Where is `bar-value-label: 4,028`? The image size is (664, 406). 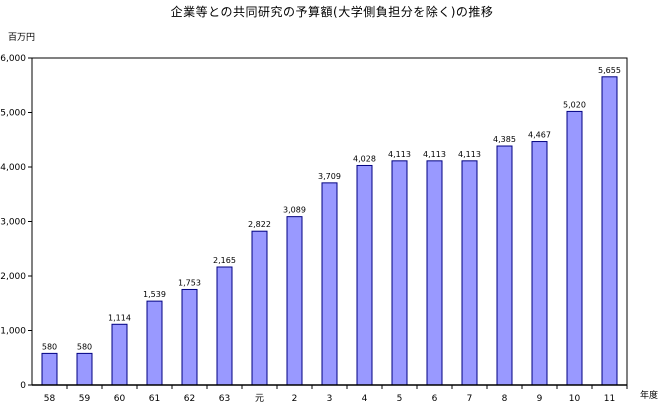 bar-value-label: 4,028 is located at coordinates (364, 158).